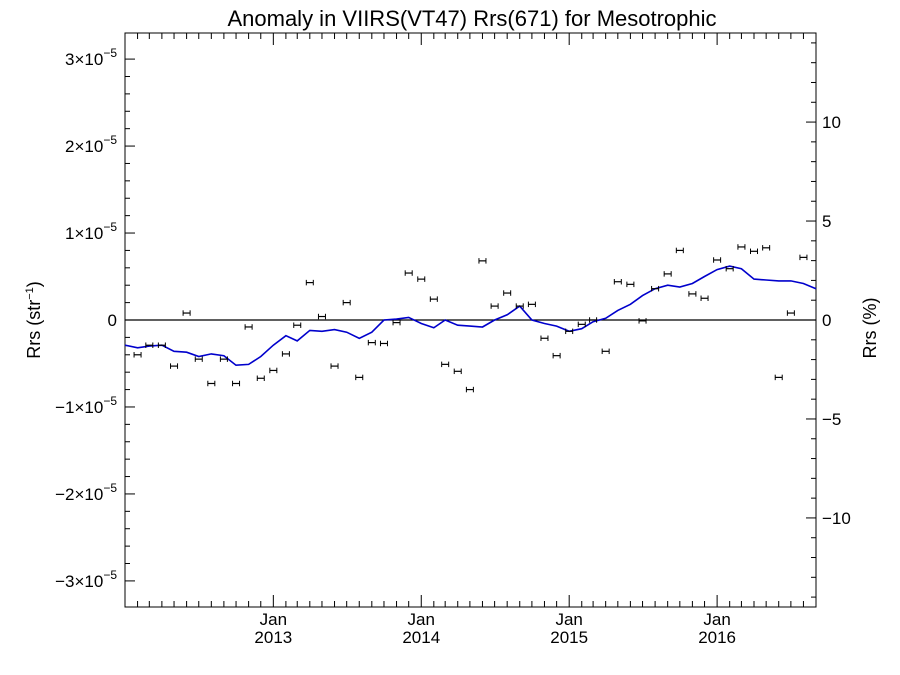 The image size is (900, 675). I want to click on x-tick-year-label: 2015, so click(569, 637).